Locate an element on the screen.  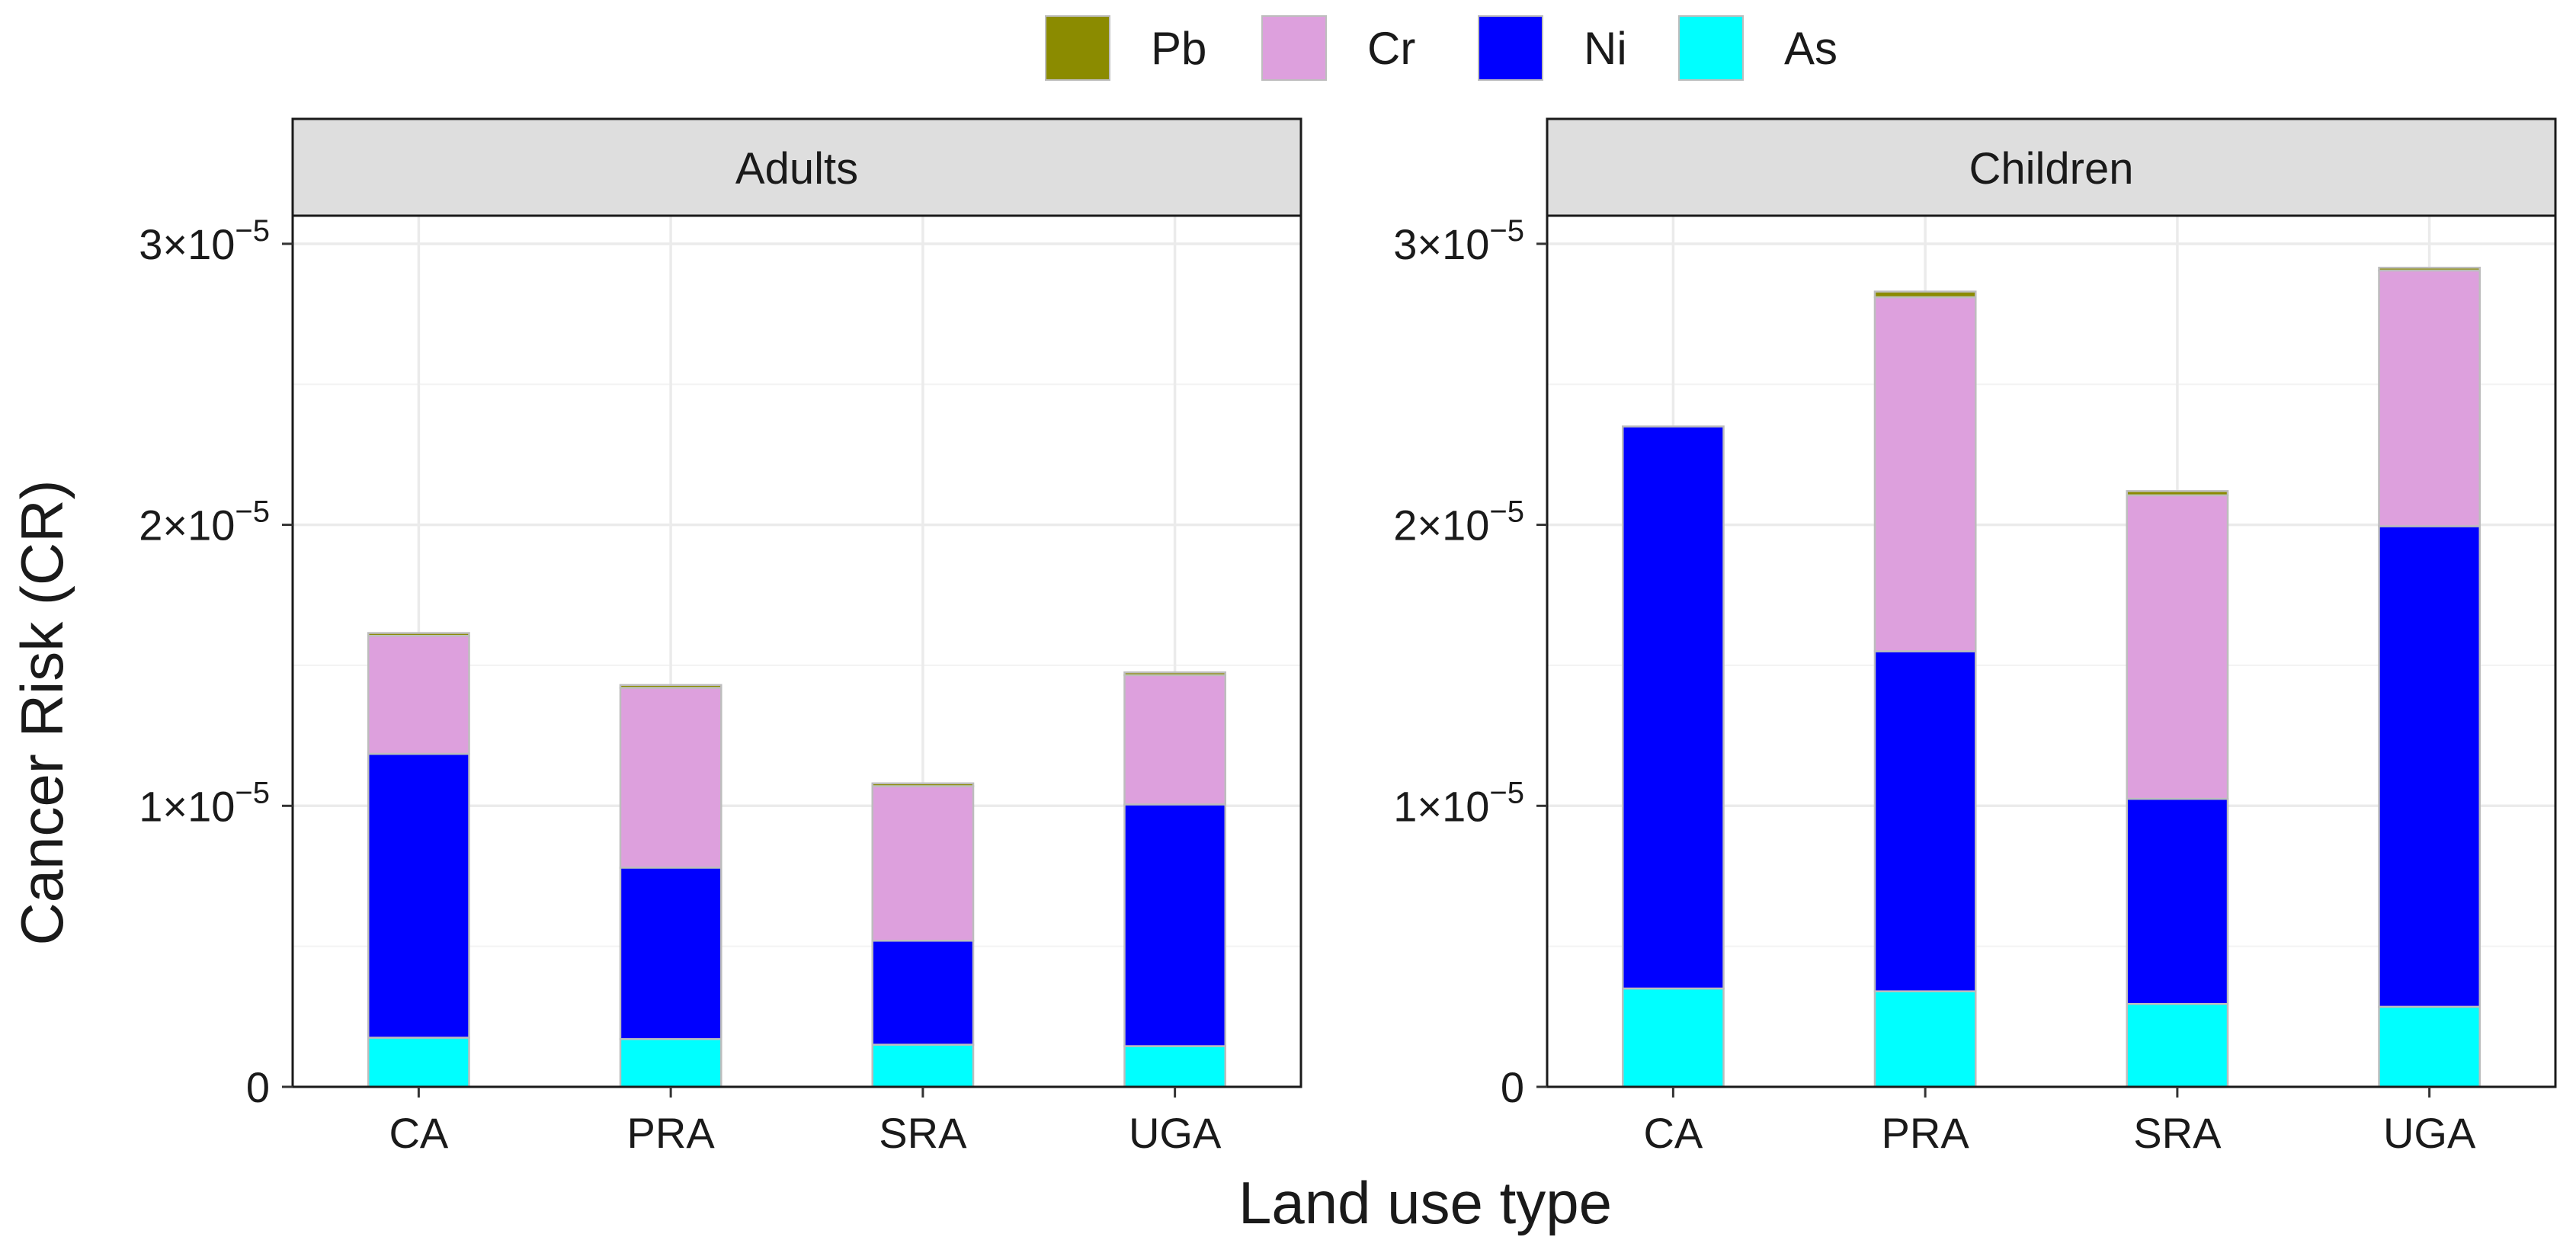
legend: Pb Cr Ni As is located at coordinates (1441, 48).